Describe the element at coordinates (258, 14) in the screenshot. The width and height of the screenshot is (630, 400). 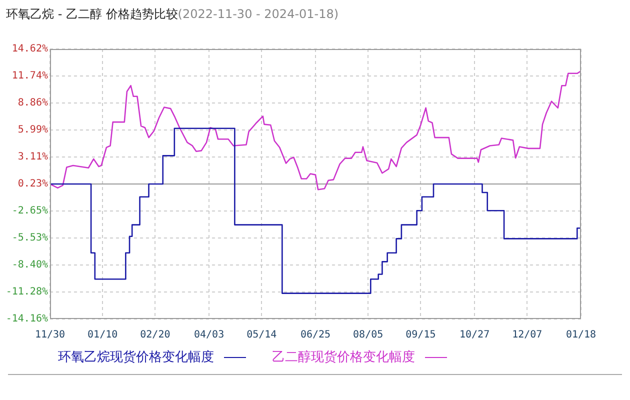
I see `chart-subtitle: (2022-11-30 - 2024-01-18)` at that location.